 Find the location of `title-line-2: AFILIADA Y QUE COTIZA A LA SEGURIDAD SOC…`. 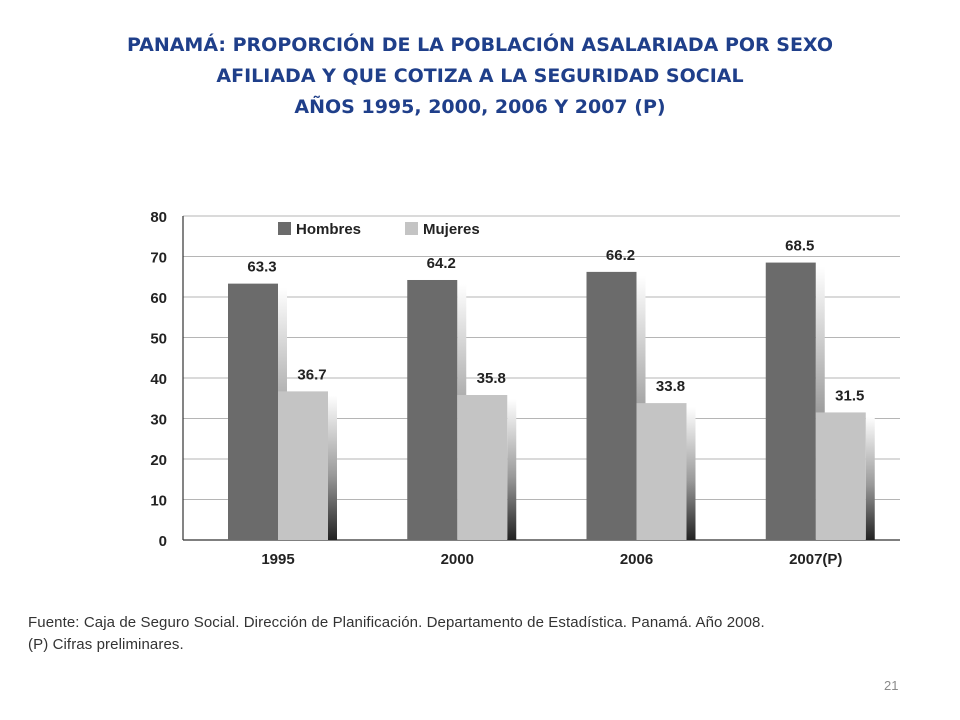

title-line-2: AFILIADA Y QUE COTIZA A LA SEGURIDAD SOC… is located at coordinates (480, 76).